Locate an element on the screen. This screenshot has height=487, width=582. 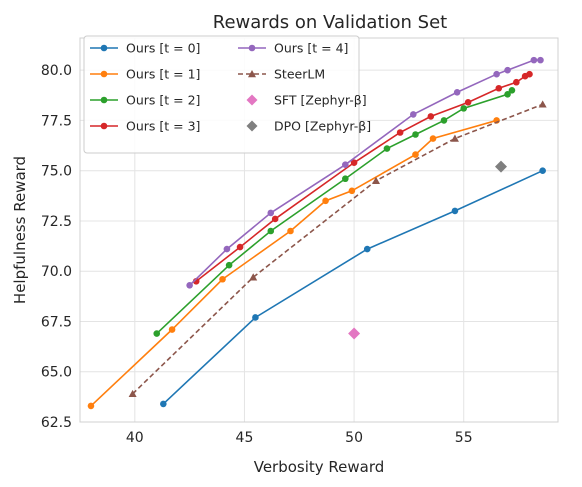
x-tick-label: 55 is located at coordinates (464, 438).